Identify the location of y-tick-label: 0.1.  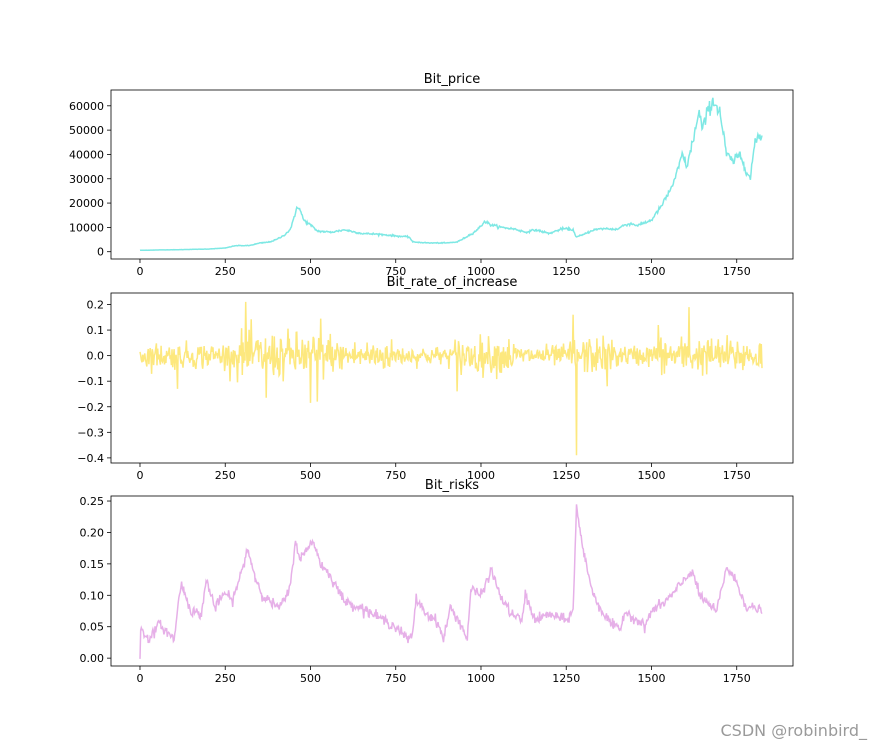
(96, 330).